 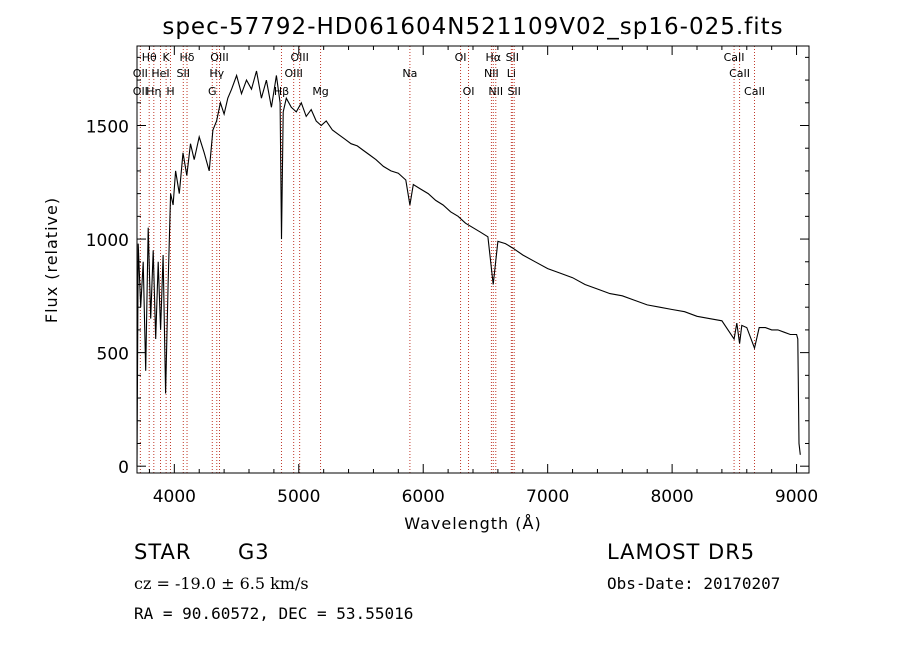 I want to click on y-tick-label: 1500, so click(x=107, y=127).